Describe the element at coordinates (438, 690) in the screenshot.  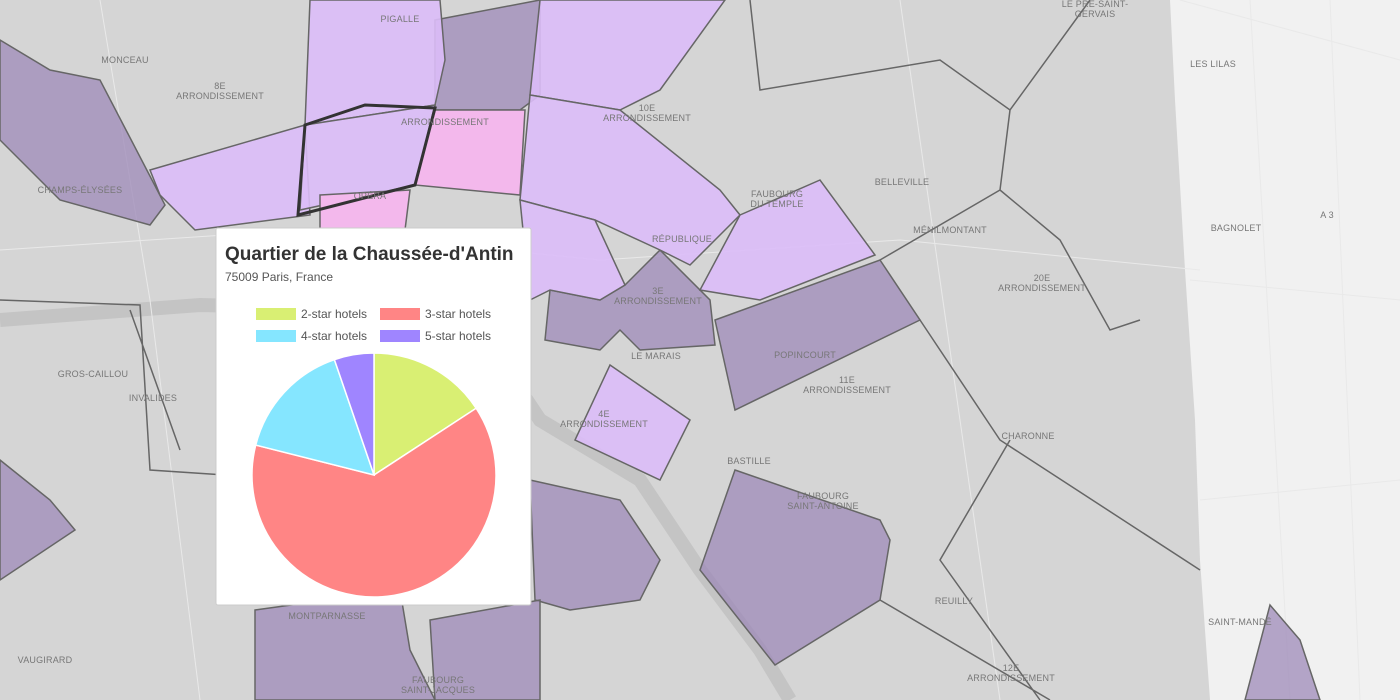
I see `map-label-line: SAINT-JACQUES` at that location.